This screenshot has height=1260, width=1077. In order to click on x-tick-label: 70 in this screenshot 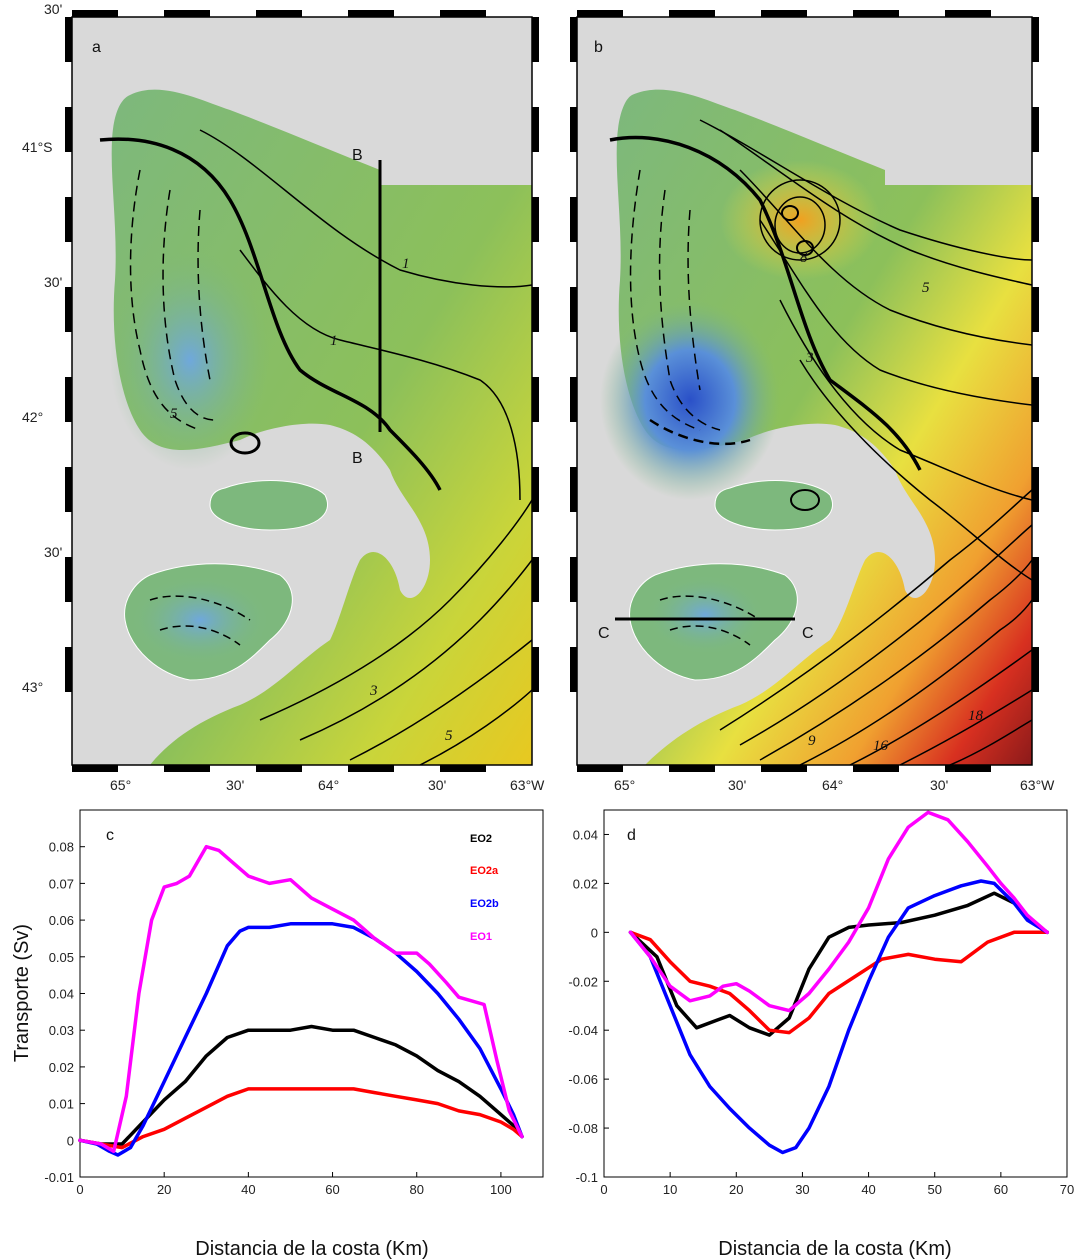, I will do `click(1067, 1189)`.